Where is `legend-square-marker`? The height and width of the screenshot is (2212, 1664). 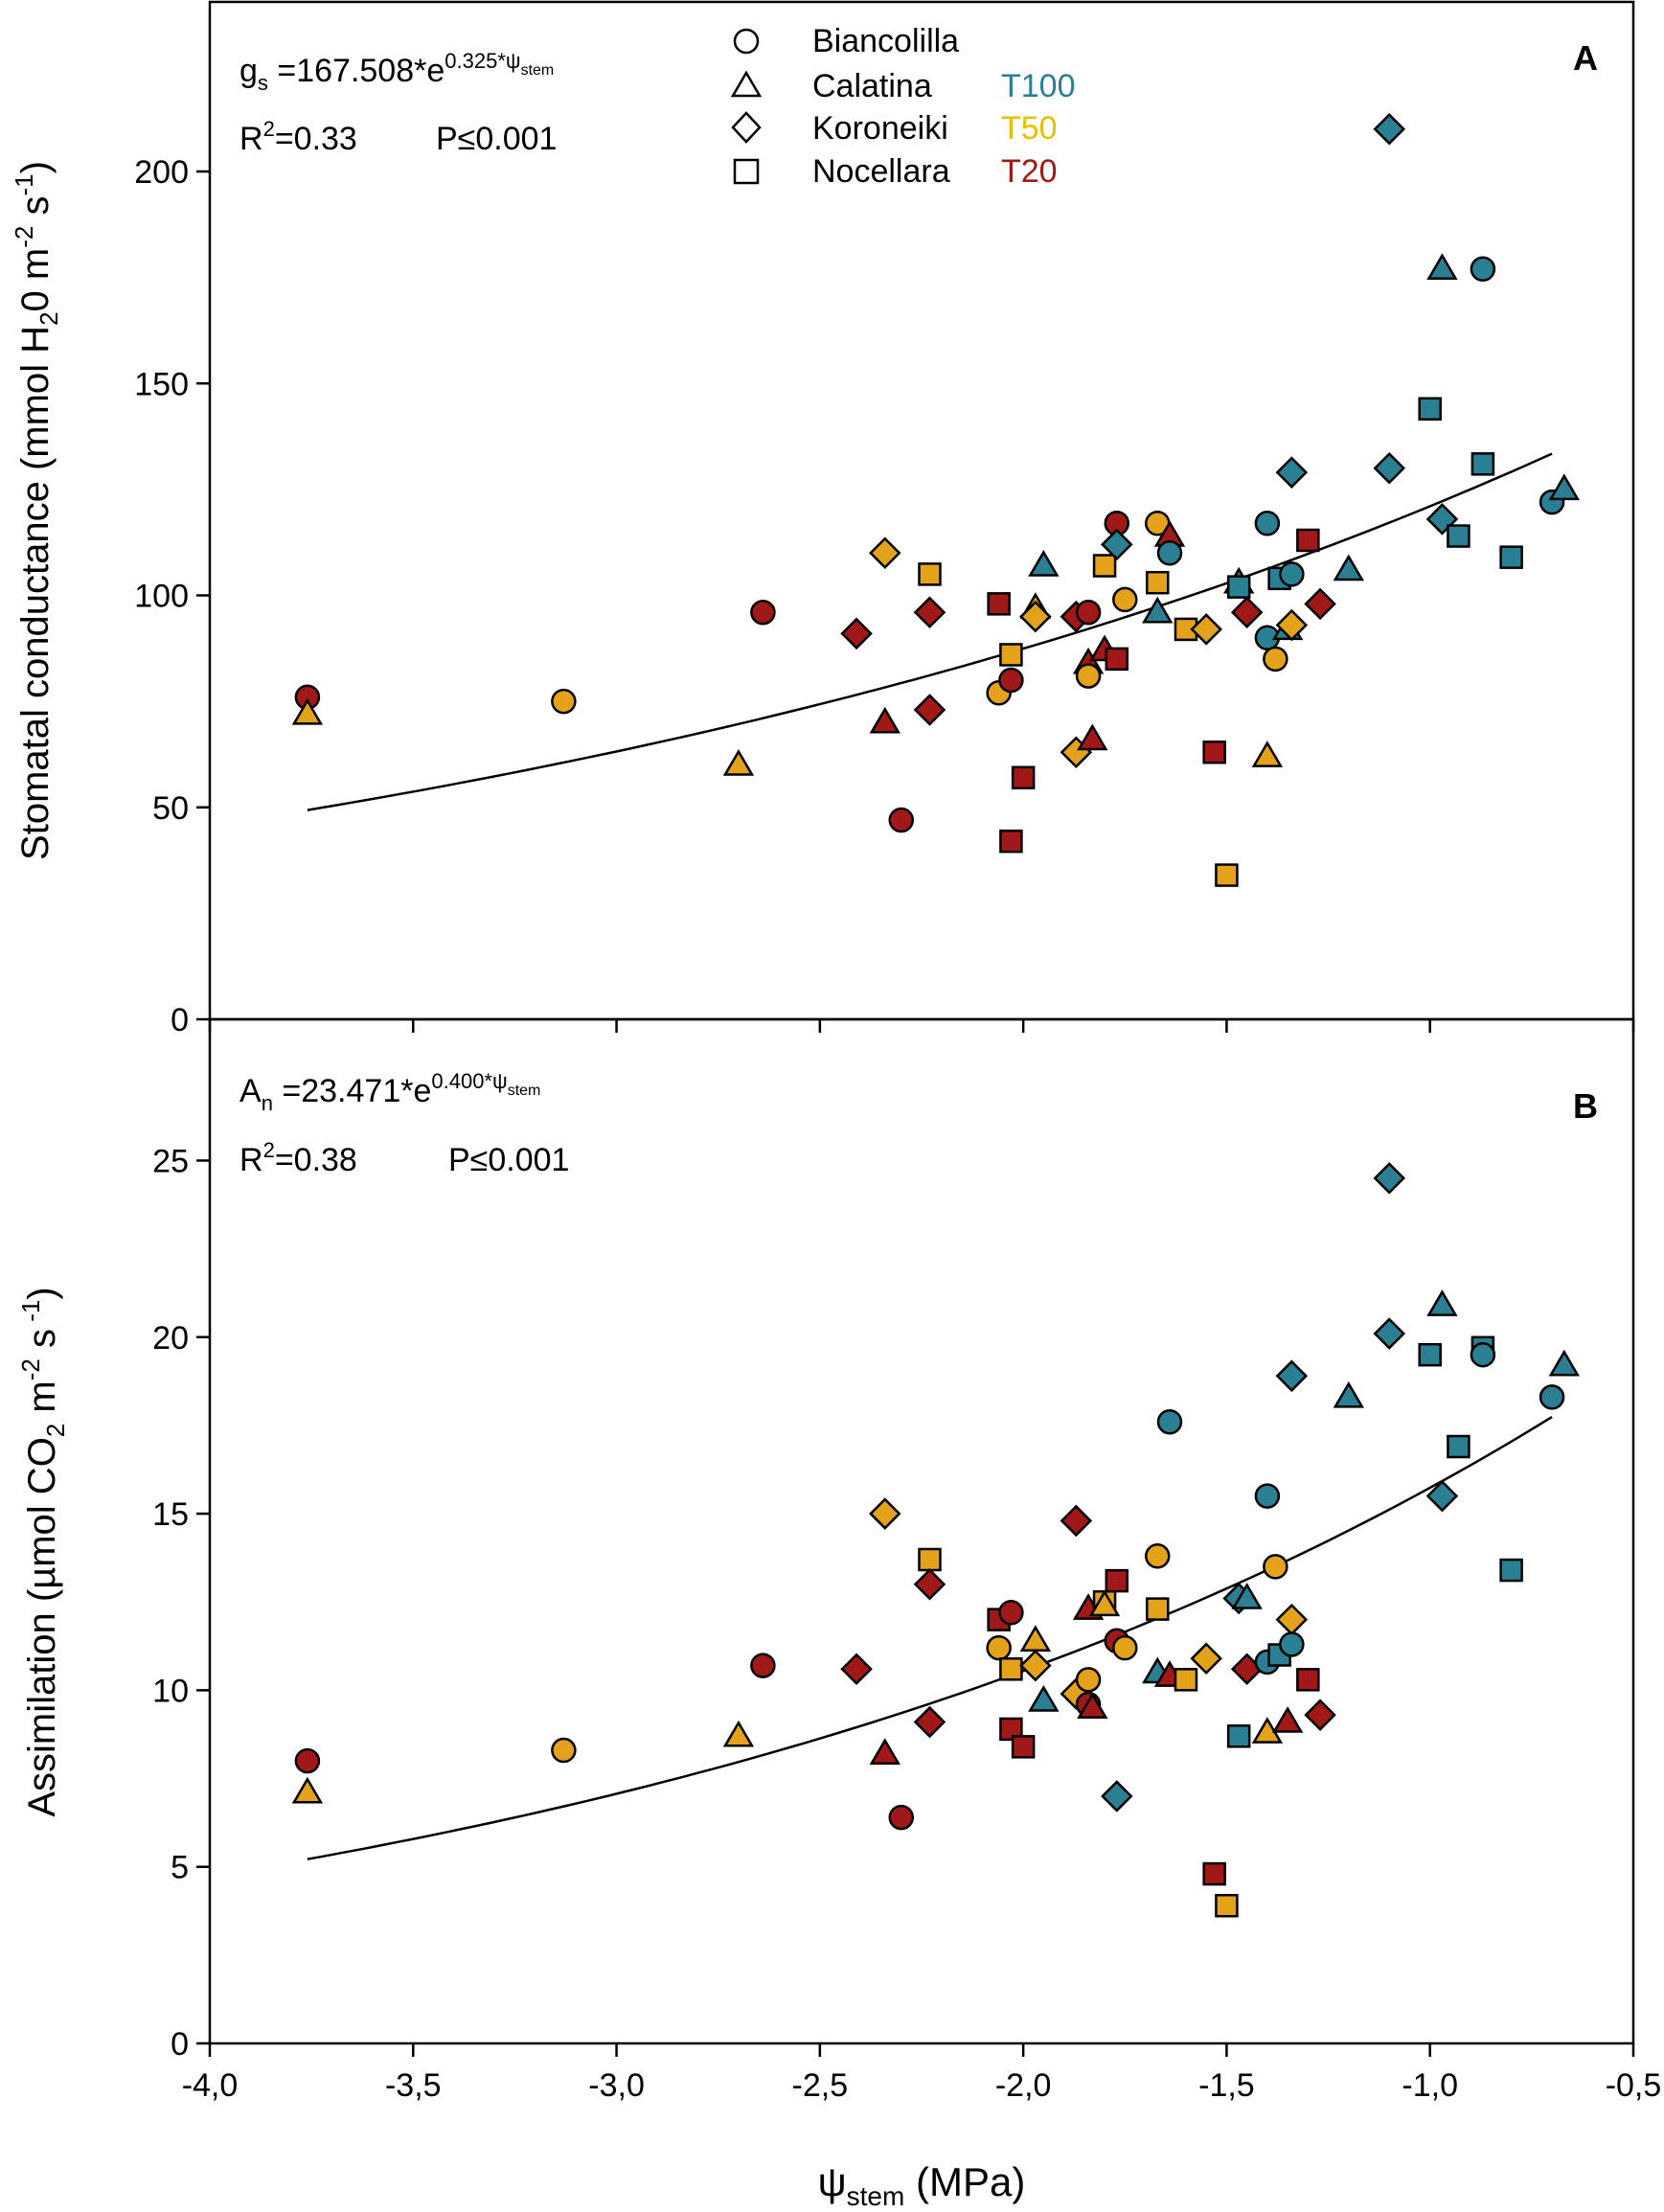 legend-square-marker is located at coordinates (746, 171).